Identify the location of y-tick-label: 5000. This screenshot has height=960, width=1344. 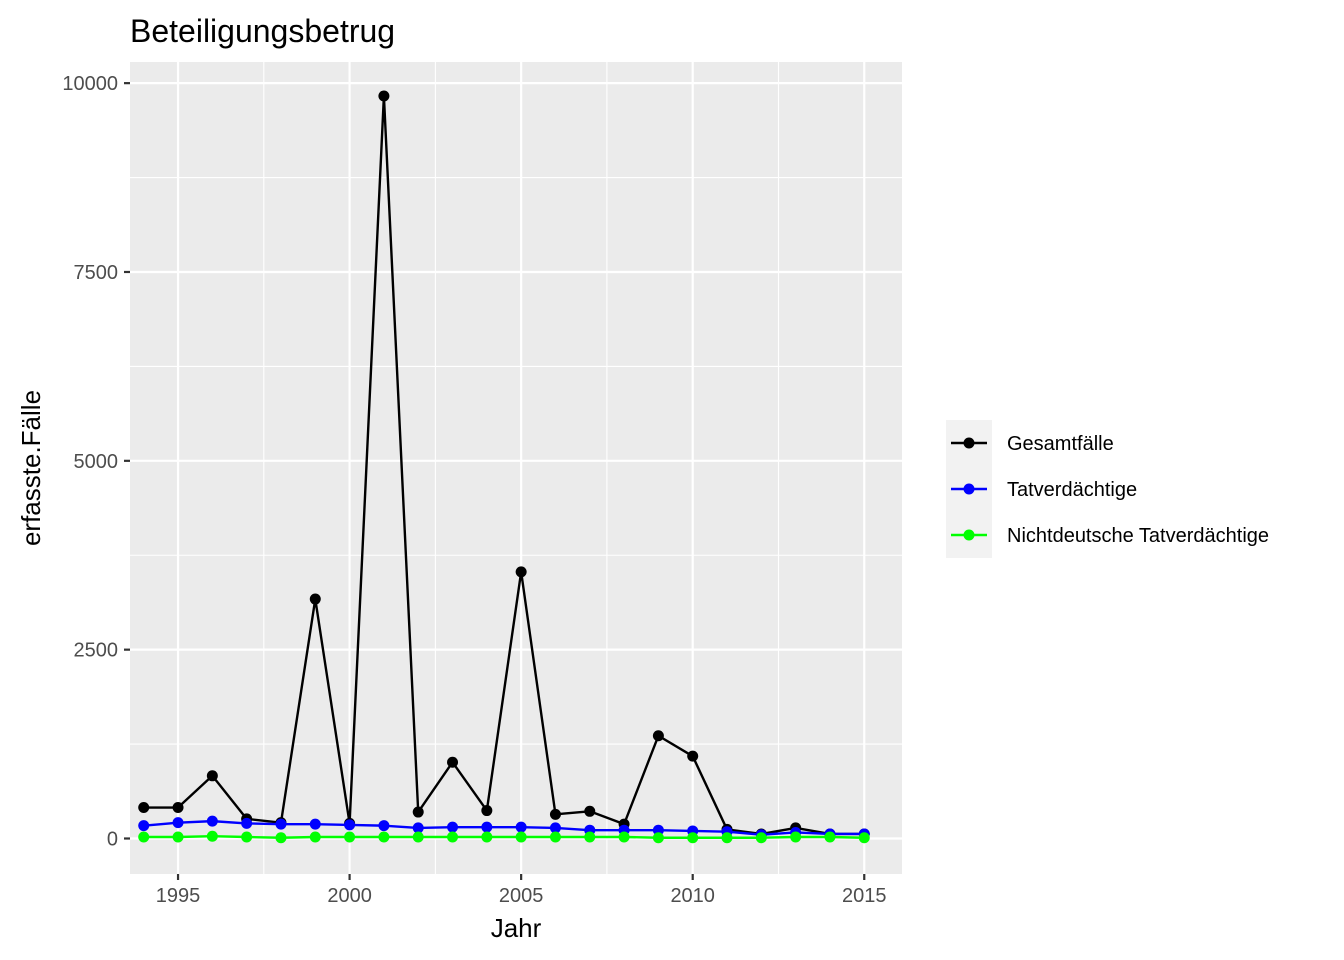
(96, 462).